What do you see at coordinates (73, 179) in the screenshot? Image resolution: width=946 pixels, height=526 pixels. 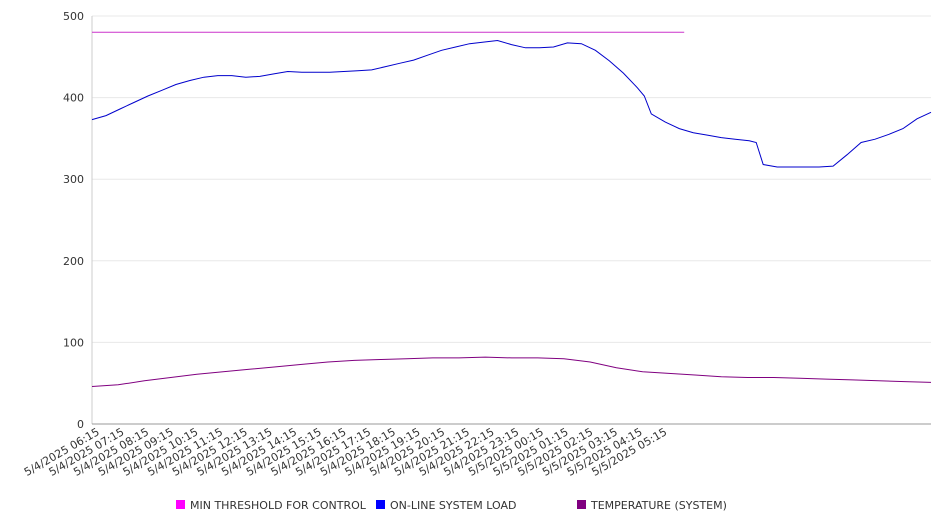 I see `y-tick-label: 300` at bounding box center [73, 179].